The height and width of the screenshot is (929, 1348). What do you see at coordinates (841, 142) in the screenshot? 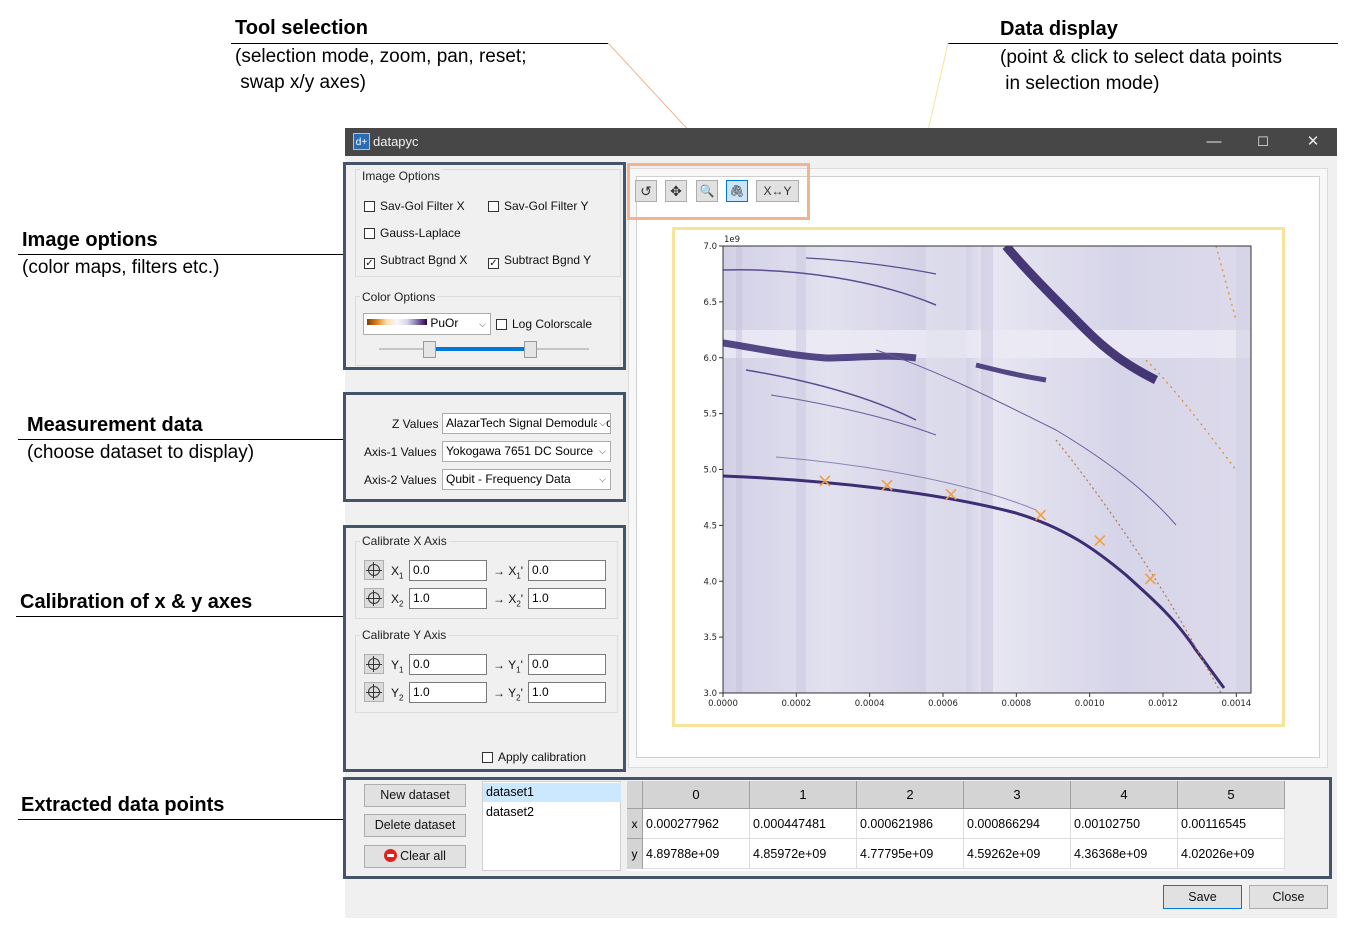
I see `title-bar: d+ datapyc — ☐ ✕` at bounding box center [841, 142].